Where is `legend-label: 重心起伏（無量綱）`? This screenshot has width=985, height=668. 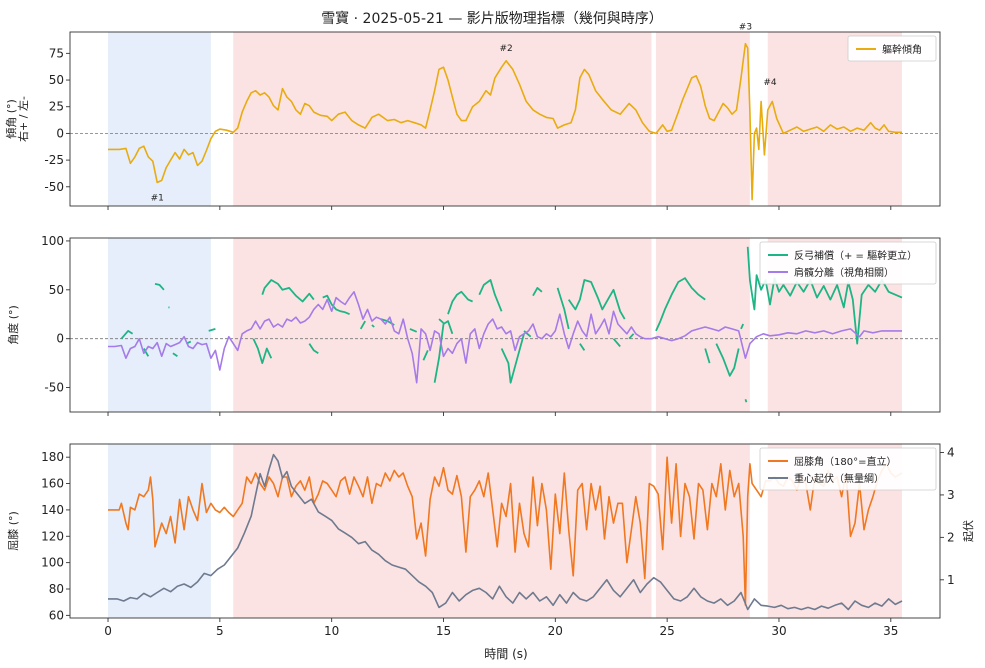
legend-label: 重心起伏（無量綱） is located at coordinates (839, 478).